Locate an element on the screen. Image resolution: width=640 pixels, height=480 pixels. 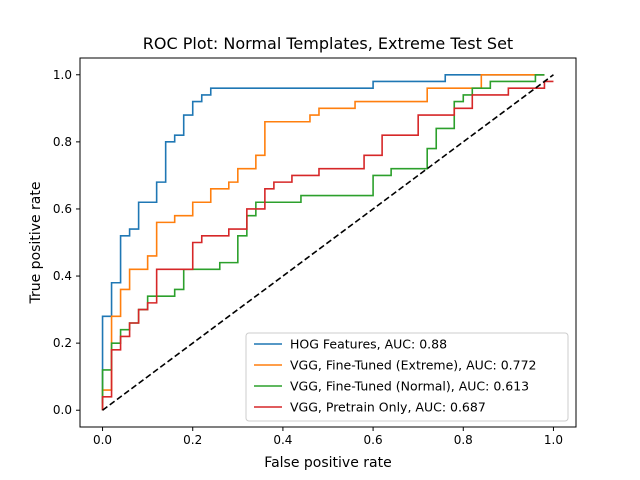
legend-label-0: HOG Features, AUC: 0.88 is located at coordinates (368, 344).